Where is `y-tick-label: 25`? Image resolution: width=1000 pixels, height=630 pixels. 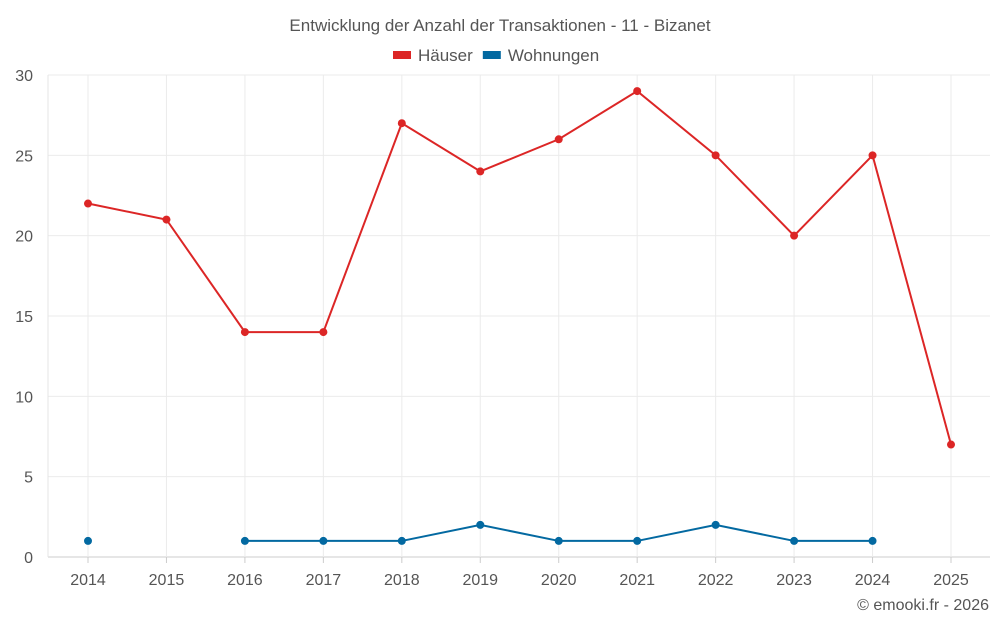
y-tick-label: 25 is located at coordinates (24, 156).